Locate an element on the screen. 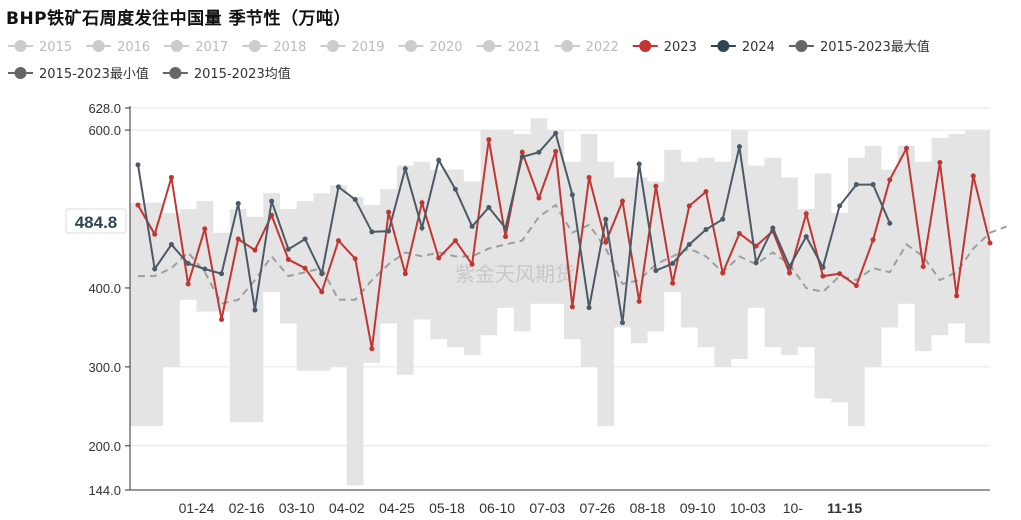 This screenshot has height=520, width=1021. legend-label: 2019 is located at coordinates (367, 47).